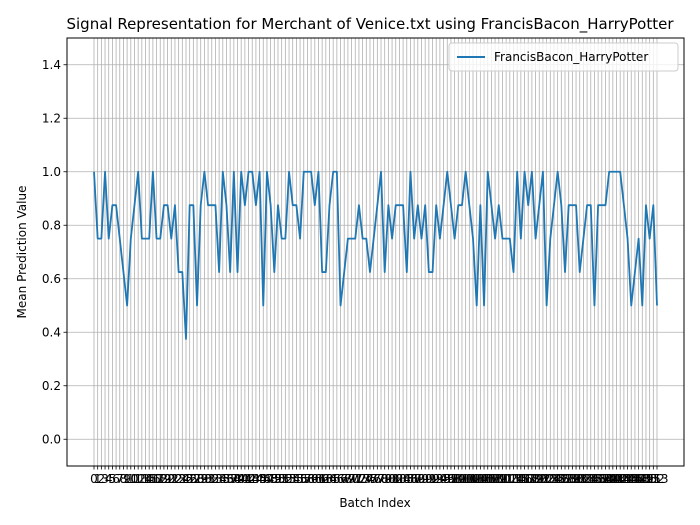 The width and height of the screenshot is (700, 525). What do you see at coordinates (277, 479) in the screenshot?
I see `x-tick-label: 50` at bounding box center [277, 479].